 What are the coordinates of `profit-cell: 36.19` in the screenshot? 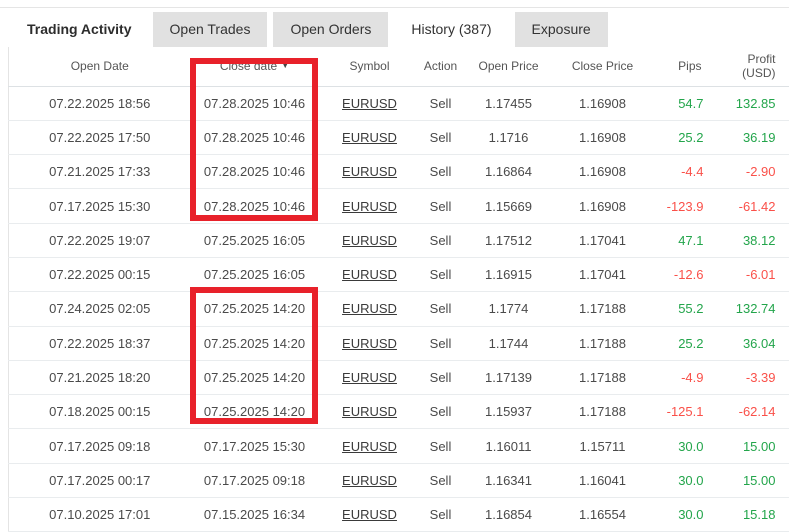 It's located at (746, 137).